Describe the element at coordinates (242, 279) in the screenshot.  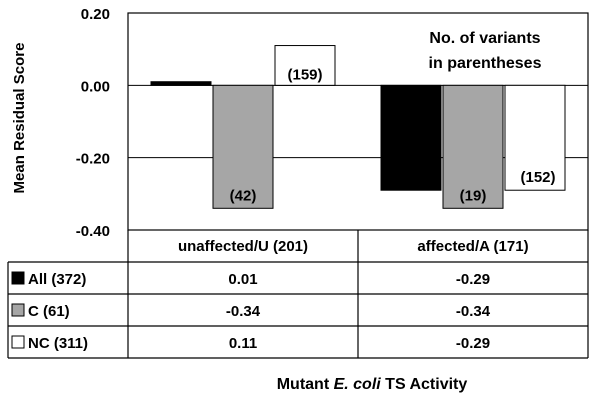
I see `table-value-0-0: 0.01` at that location.